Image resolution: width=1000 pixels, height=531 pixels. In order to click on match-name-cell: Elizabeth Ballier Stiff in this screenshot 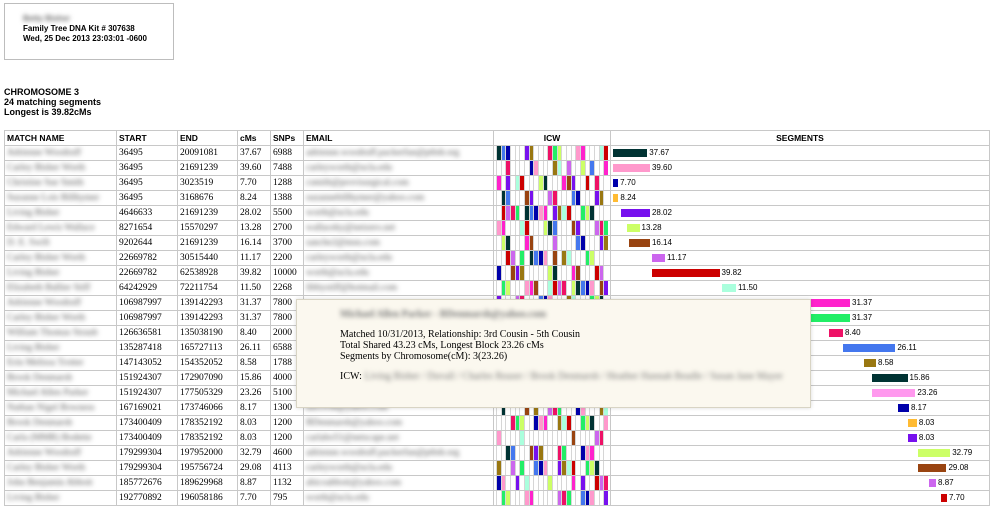, I will do `click(60, 288)`.